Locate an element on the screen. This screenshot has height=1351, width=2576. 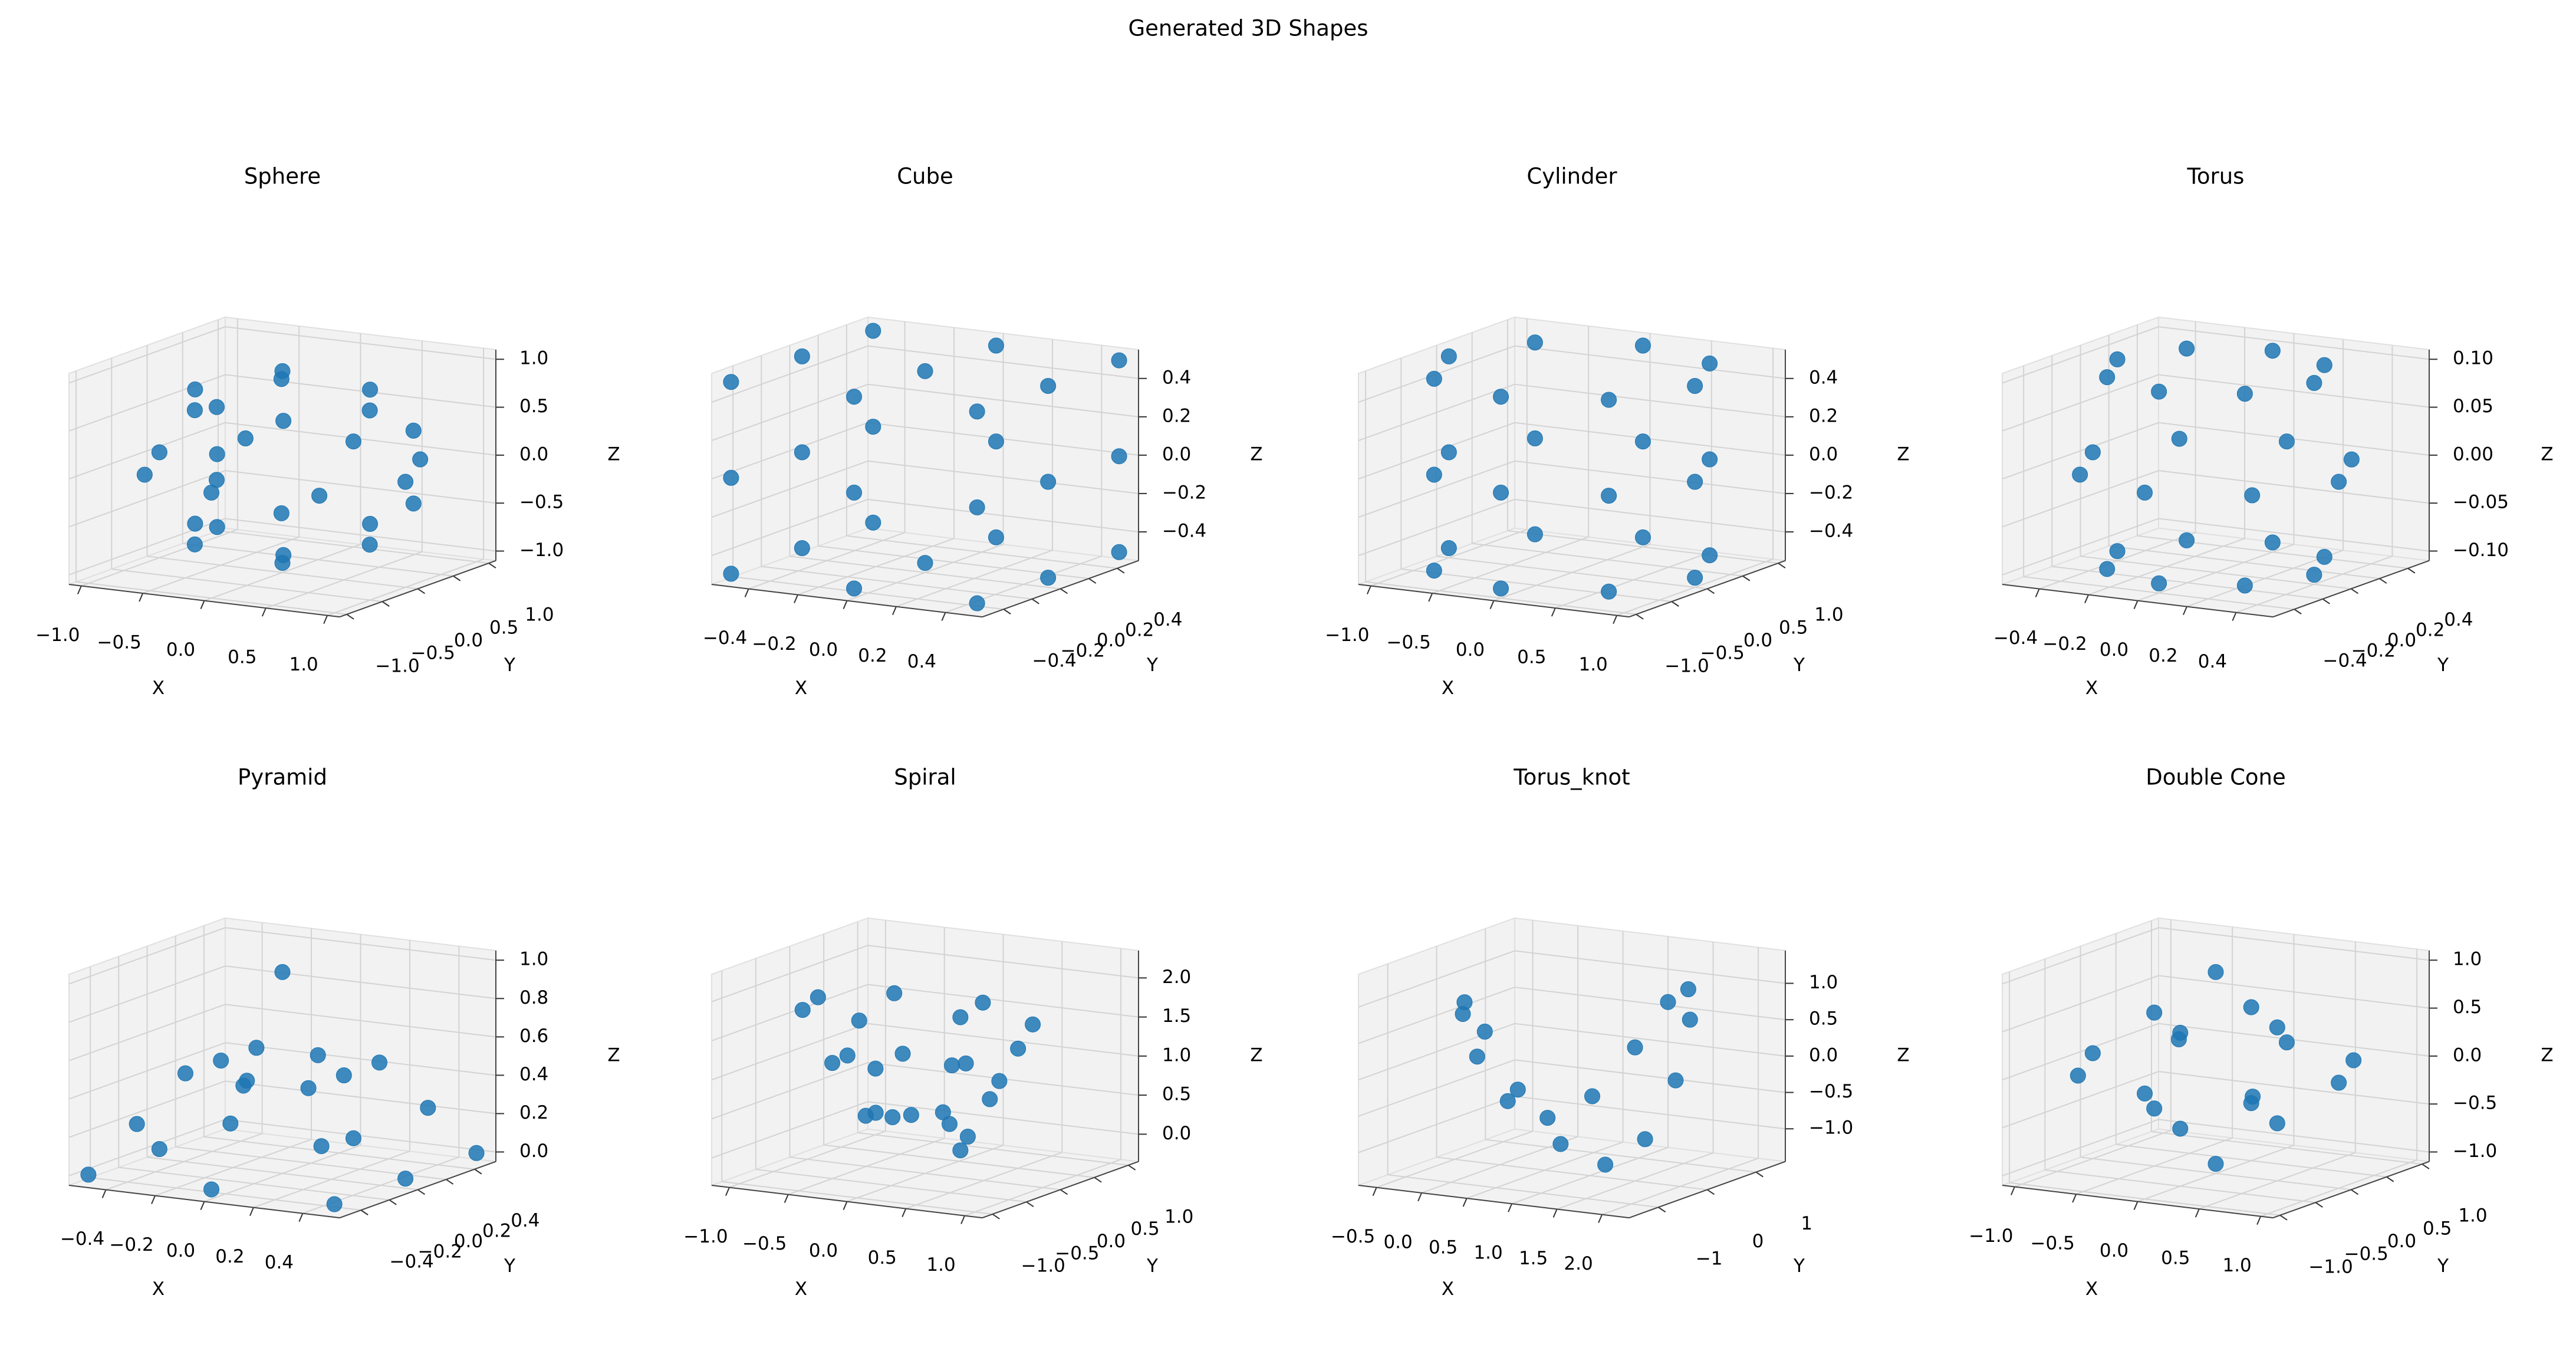
x-tick-label: 1.5 is located at coordinates (1533, 1258).